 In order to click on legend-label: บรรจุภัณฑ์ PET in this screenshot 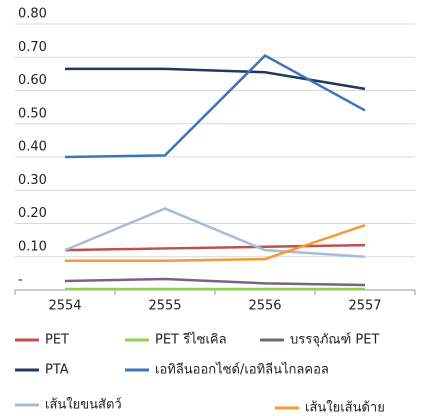, I will do `click(334, 340)`.